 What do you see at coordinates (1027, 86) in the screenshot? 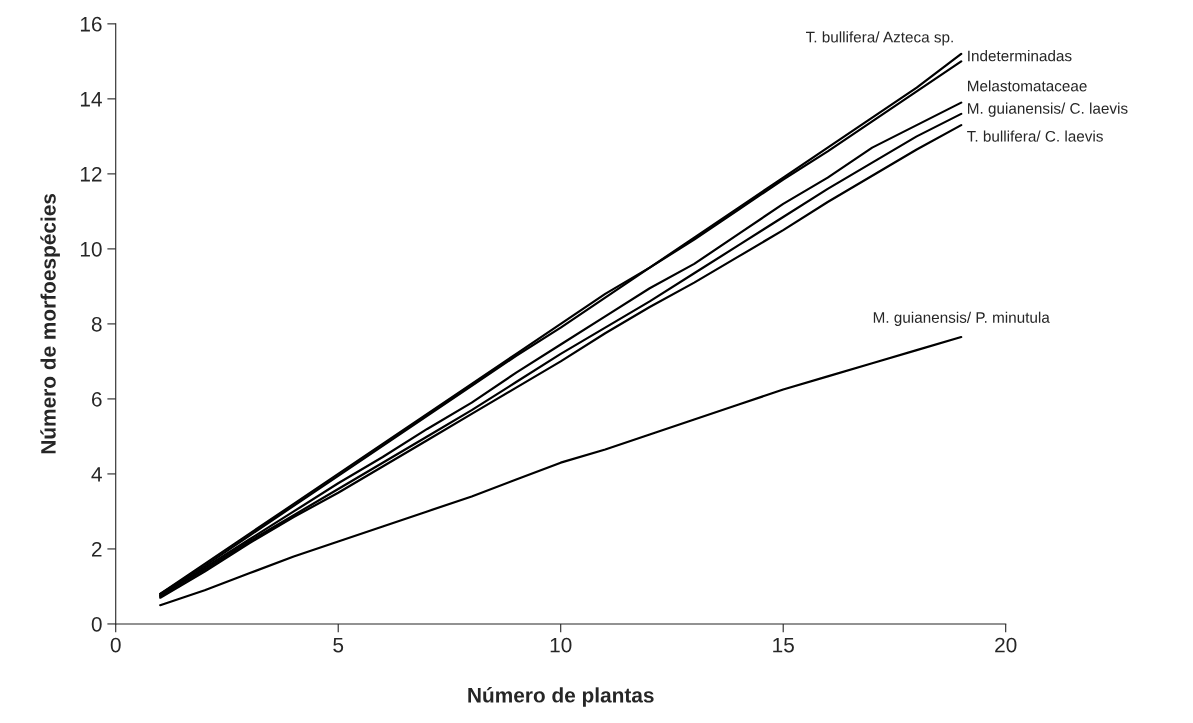
I see `series-label: Melastomataceae` at bounding box center [1027, 86].